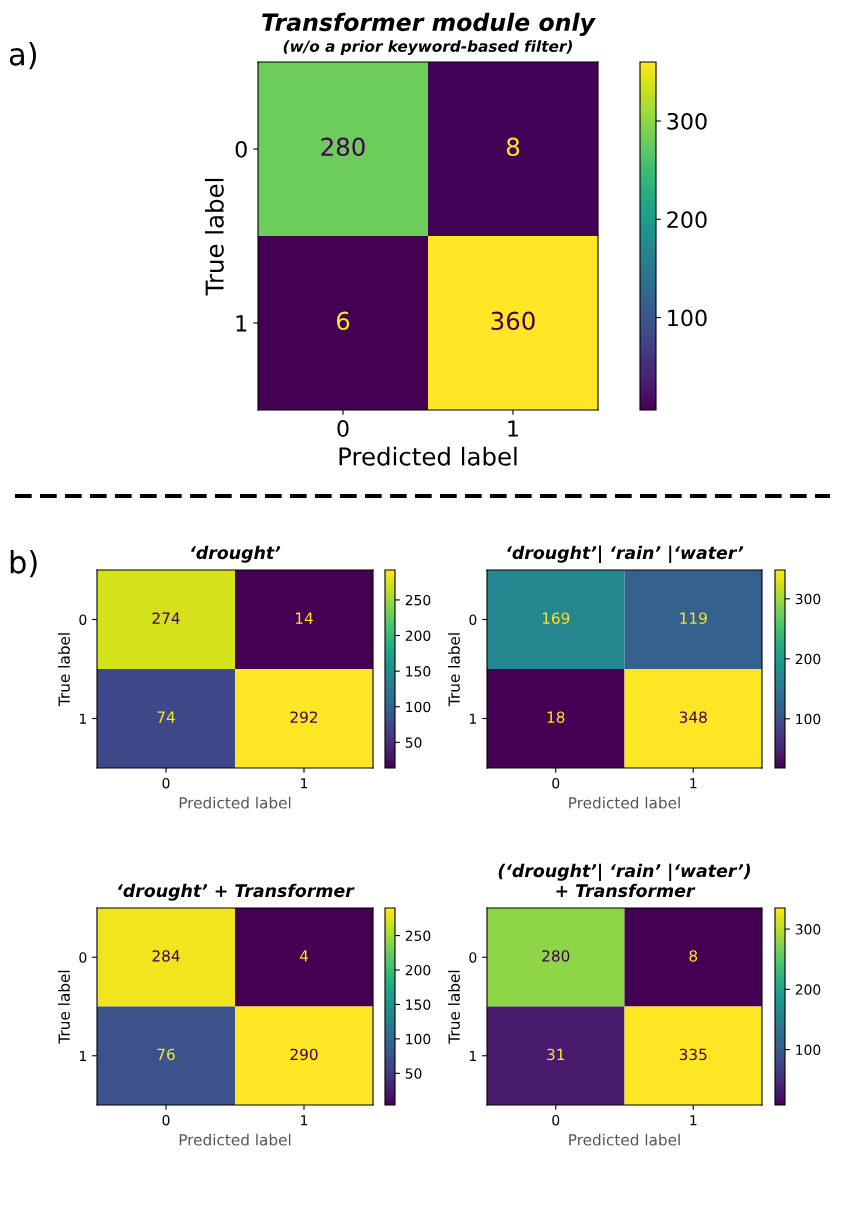  Describe the element at coordinates (343, 321) in the screenshot. I see `data-label: 6` at that location.